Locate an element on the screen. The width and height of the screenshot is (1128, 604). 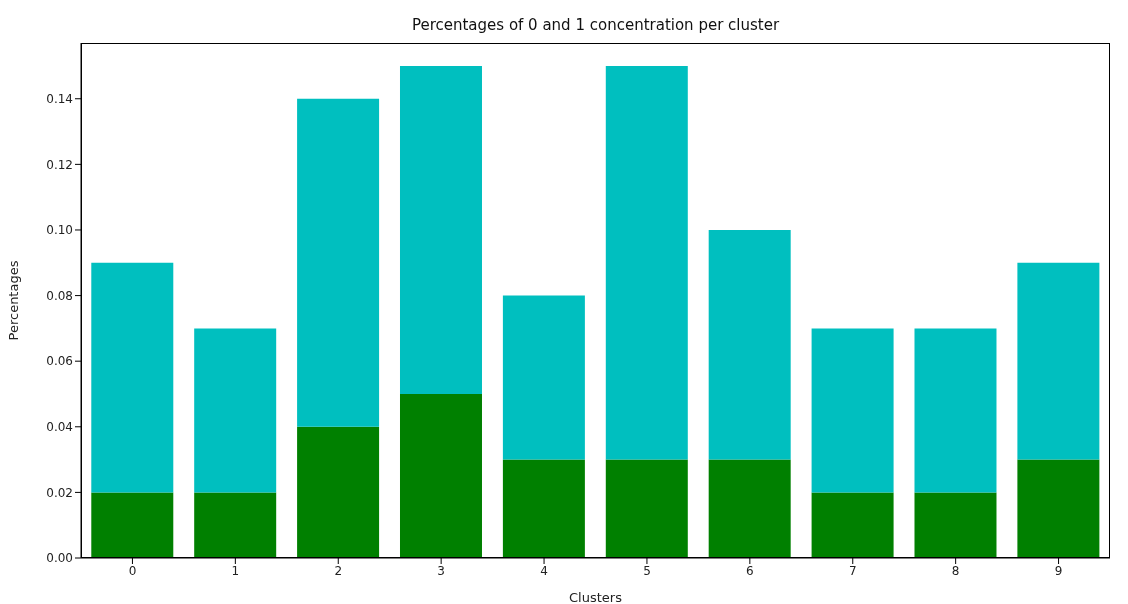
y-tick-label: 0.00 is located at coordinates (59, 558).